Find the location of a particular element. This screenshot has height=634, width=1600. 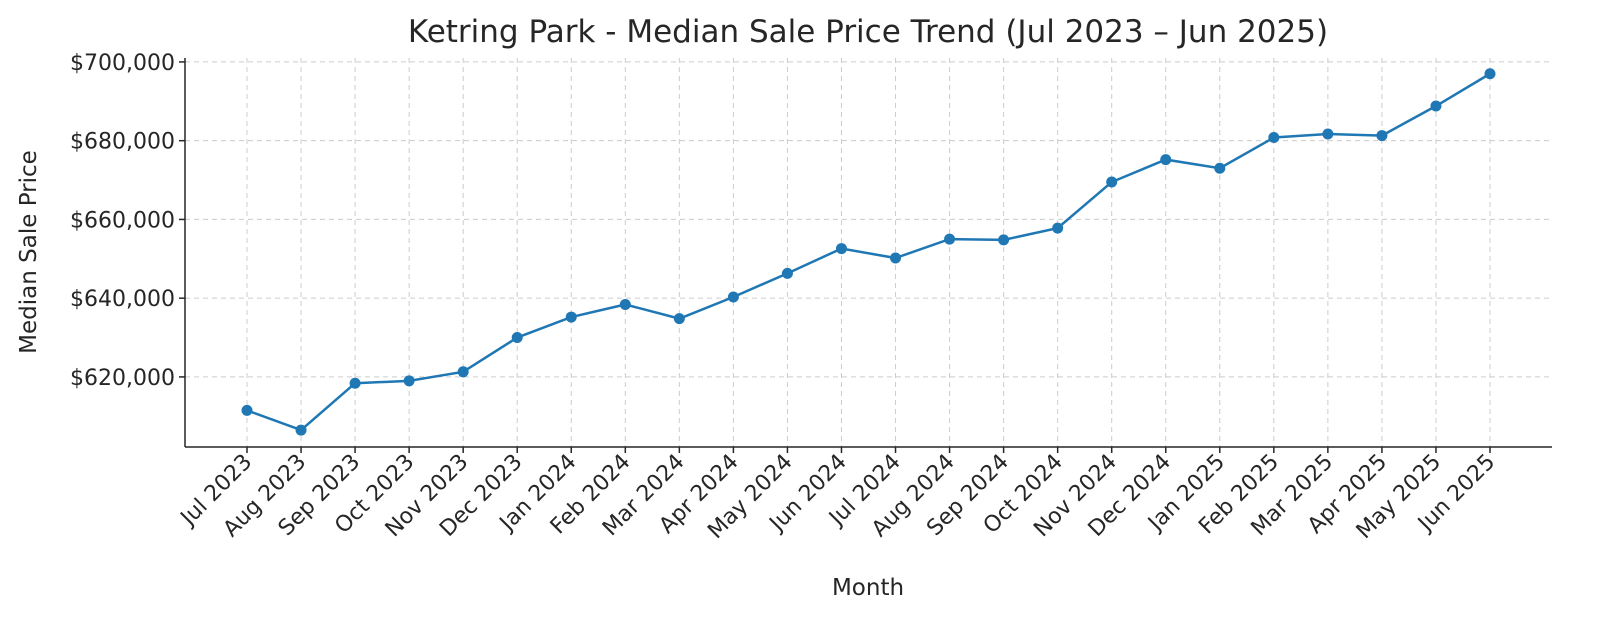

y-tick-label: $620,000 is located at coordinates (122, 378).